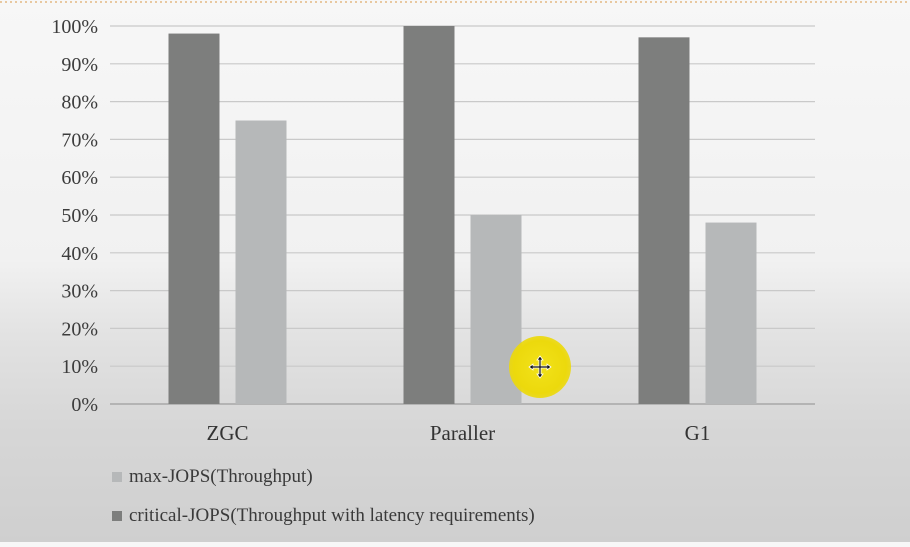 The image size is (910, 547). Describe the element at coordinates (540, 367) in the screenshot. I see `move-cursor-icon` at that location.